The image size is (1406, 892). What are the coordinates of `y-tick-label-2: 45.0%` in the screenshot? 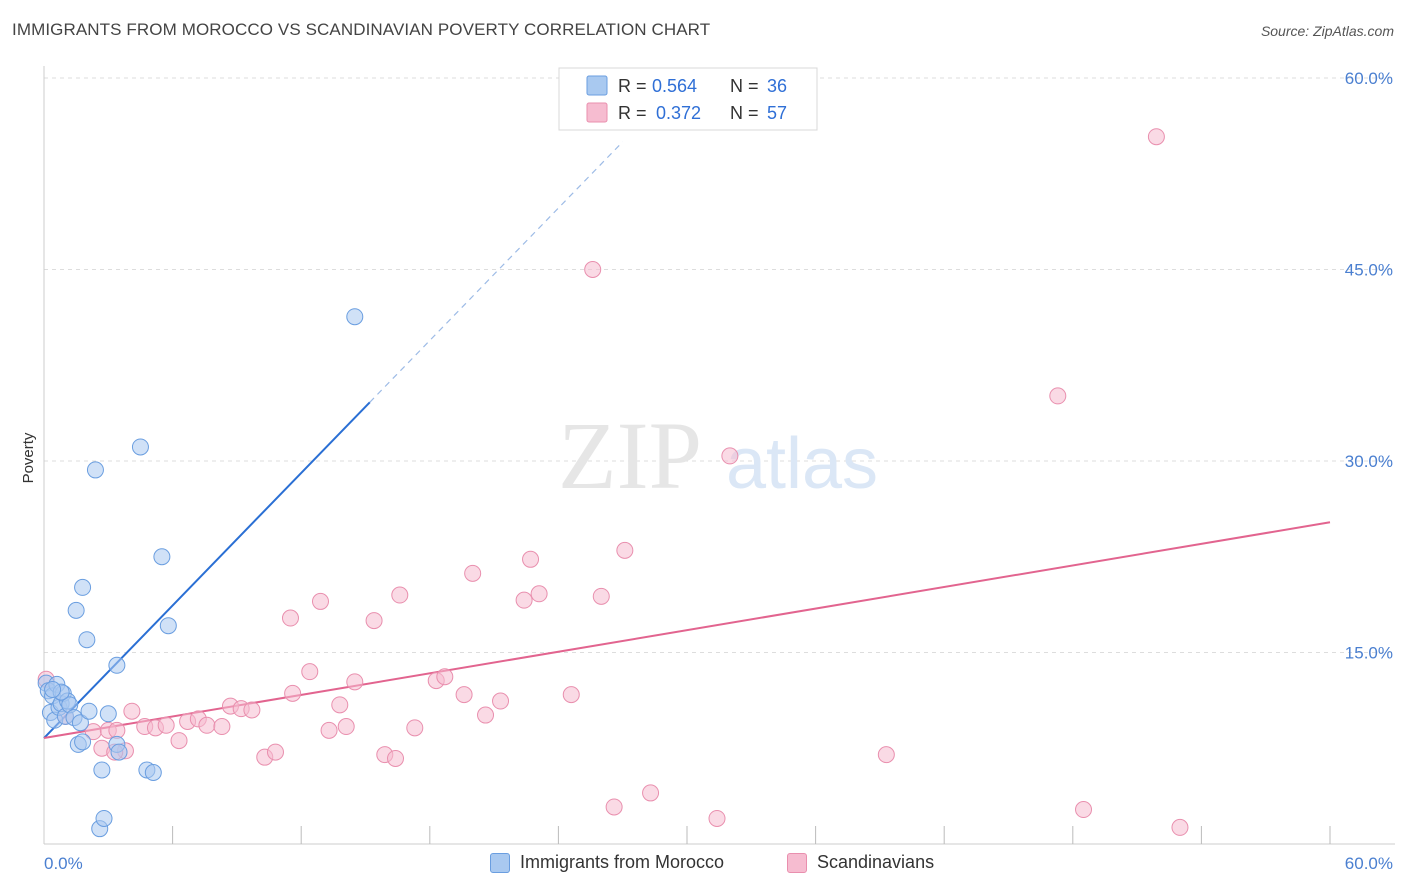 It's located at (1369, 270).